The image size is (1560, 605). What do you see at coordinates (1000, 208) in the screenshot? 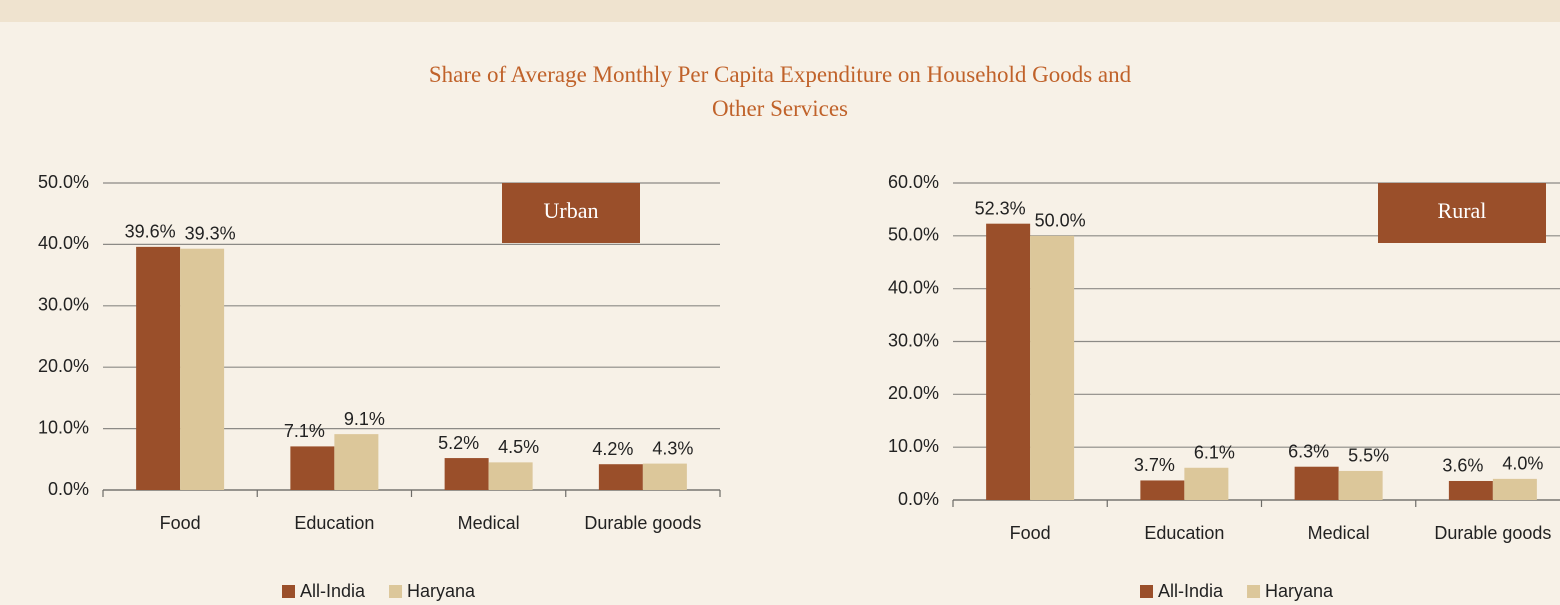
I see `value-label: 52.3%` at bounding box center [1000, 208].